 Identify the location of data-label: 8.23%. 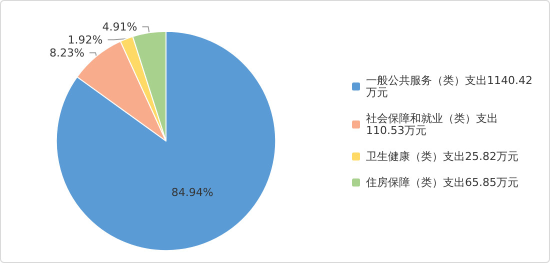
(67, 53).